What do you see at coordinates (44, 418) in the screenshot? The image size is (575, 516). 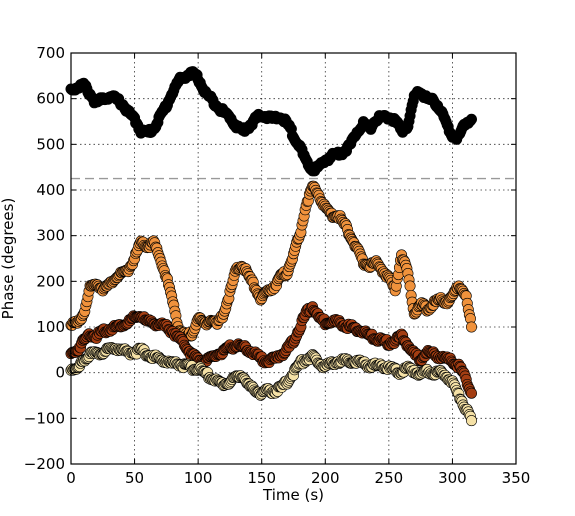 I see `y-tick-label: −100` at bounding box center [44, 418].